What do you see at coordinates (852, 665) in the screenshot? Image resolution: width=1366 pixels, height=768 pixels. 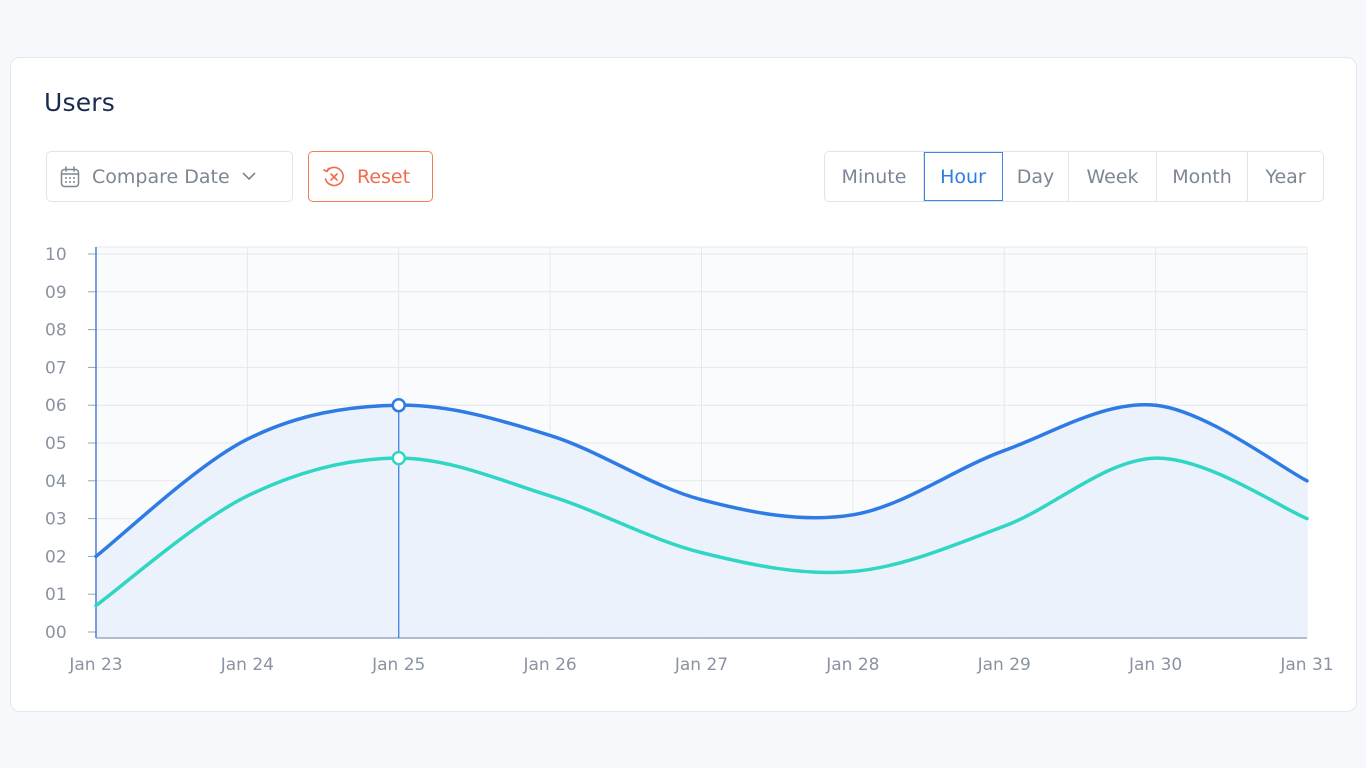 I see `x-tick-label: Jan 28` at bounding box center [852, 665].